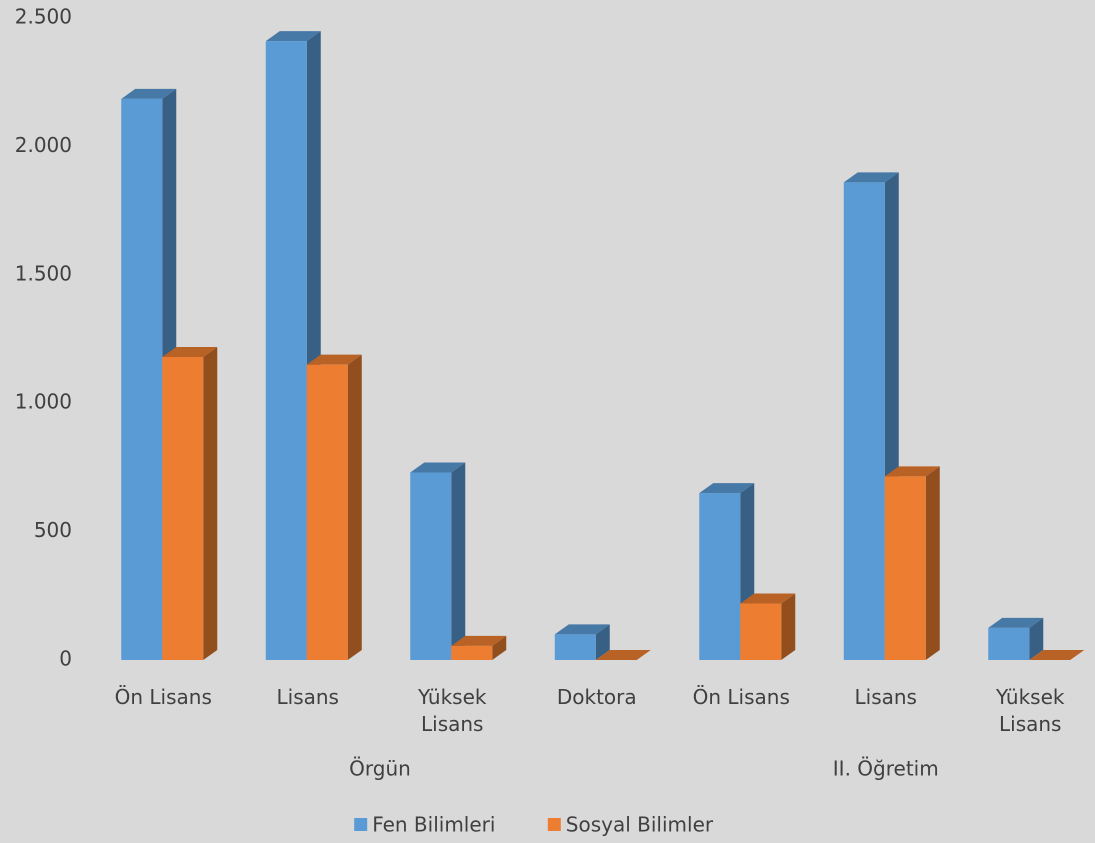  Describe the element at coordinates (380, 769) in the screenshot. I see `group-label: Örgün` at that location.